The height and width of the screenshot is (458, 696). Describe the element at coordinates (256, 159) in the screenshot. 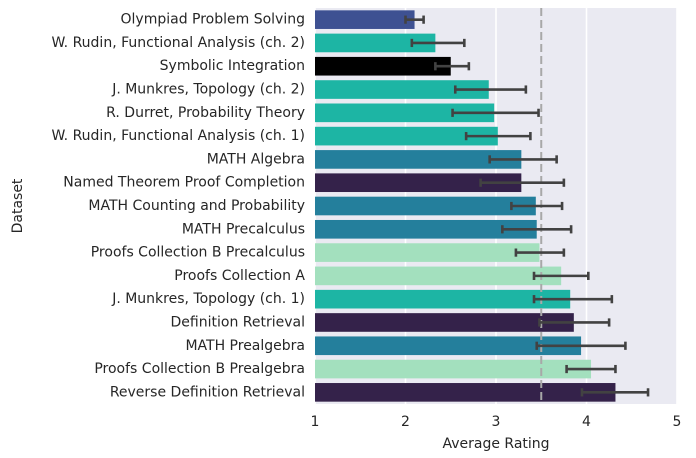

I see `category-label-6: MATH Algebra` at that location.